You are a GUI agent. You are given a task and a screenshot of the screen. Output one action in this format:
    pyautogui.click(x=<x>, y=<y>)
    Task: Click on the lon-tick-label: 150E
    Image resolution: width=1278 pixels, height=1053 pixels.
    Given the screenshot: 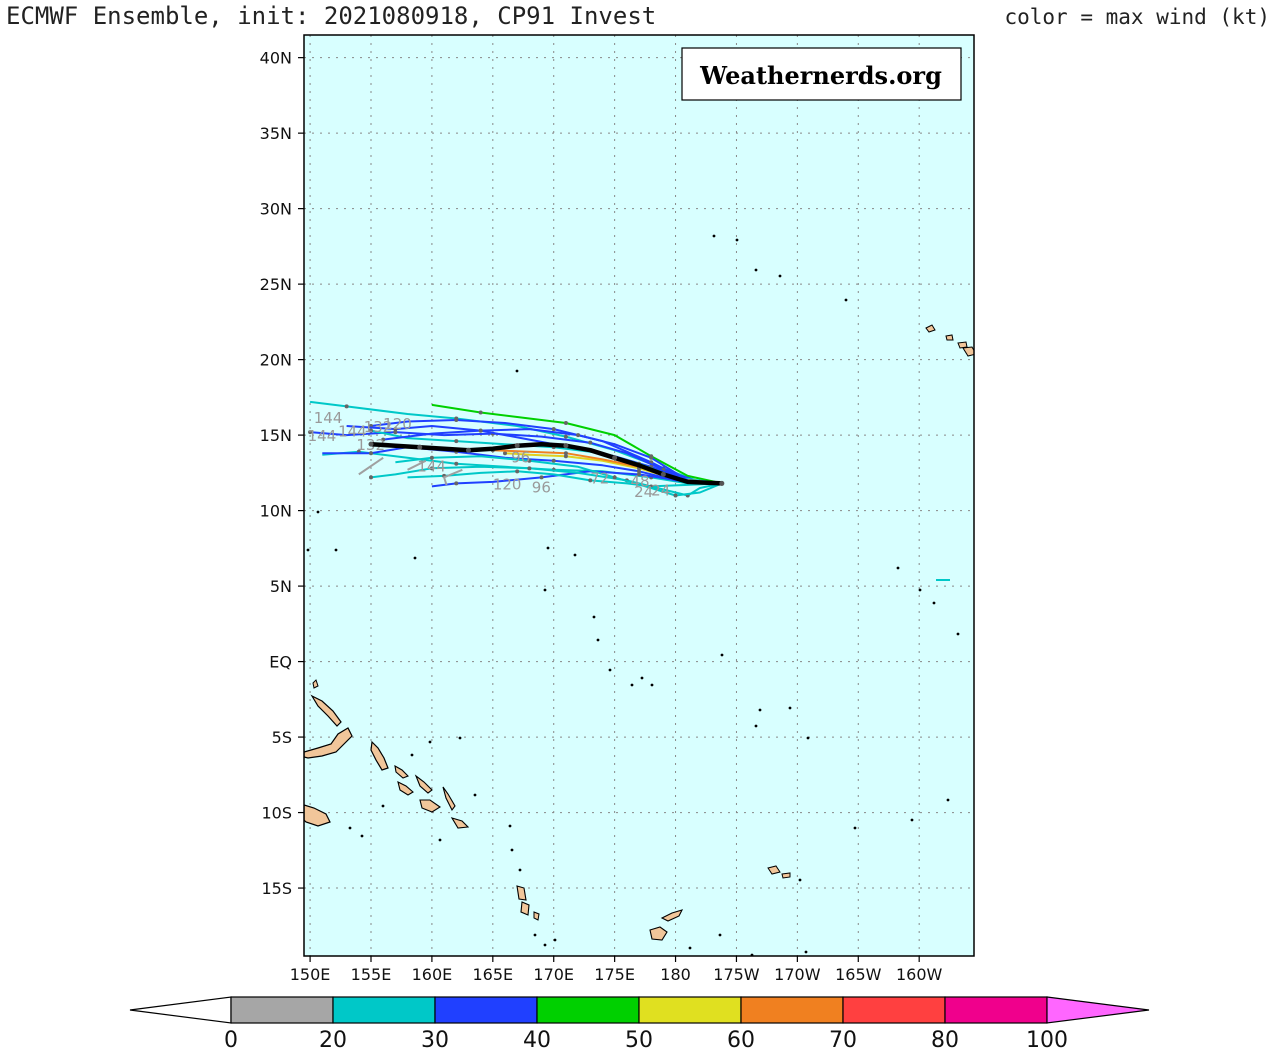 What is the action you would take?
    pyautogui.click(x=310, y=974)
    